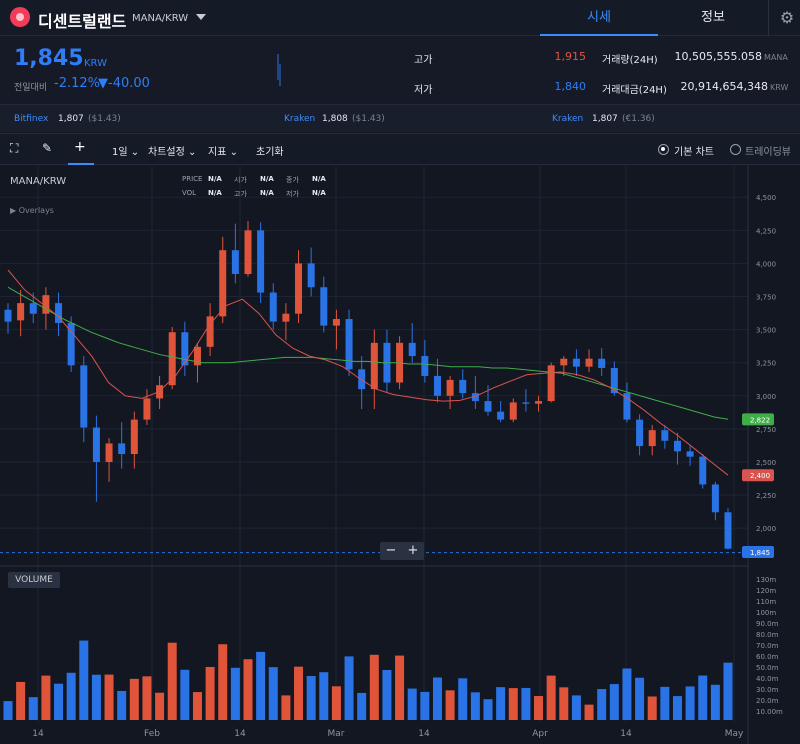 This screenshot has height=744, width=800. I want to click on ma-short-badge-bg, so click(758, 475).